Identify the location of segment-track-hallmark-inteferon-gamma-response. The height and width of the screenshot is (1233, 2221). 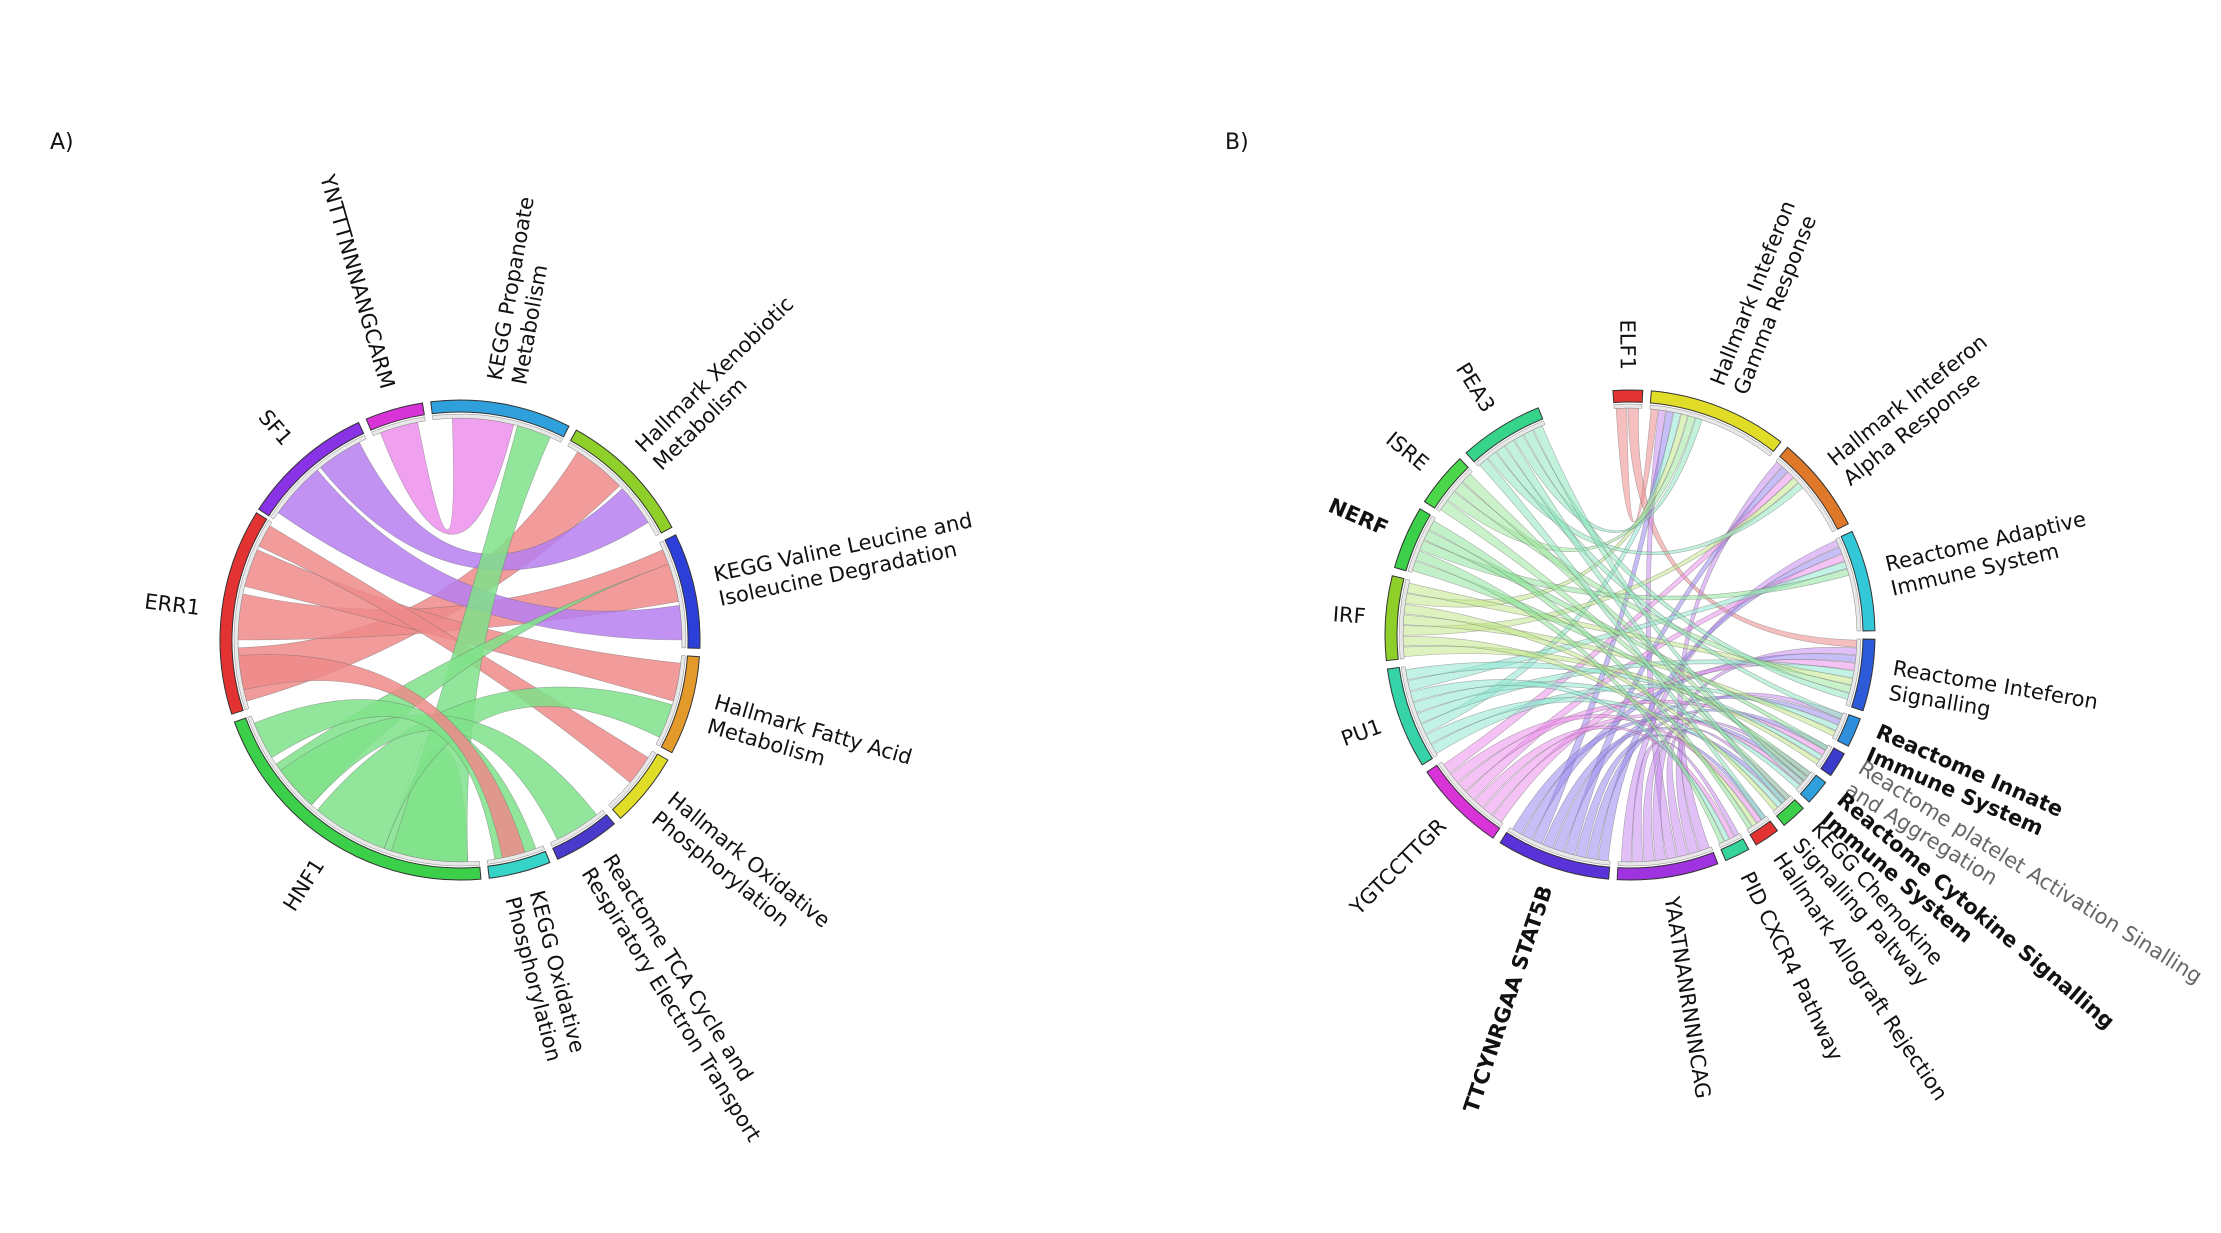
(1711, 430).